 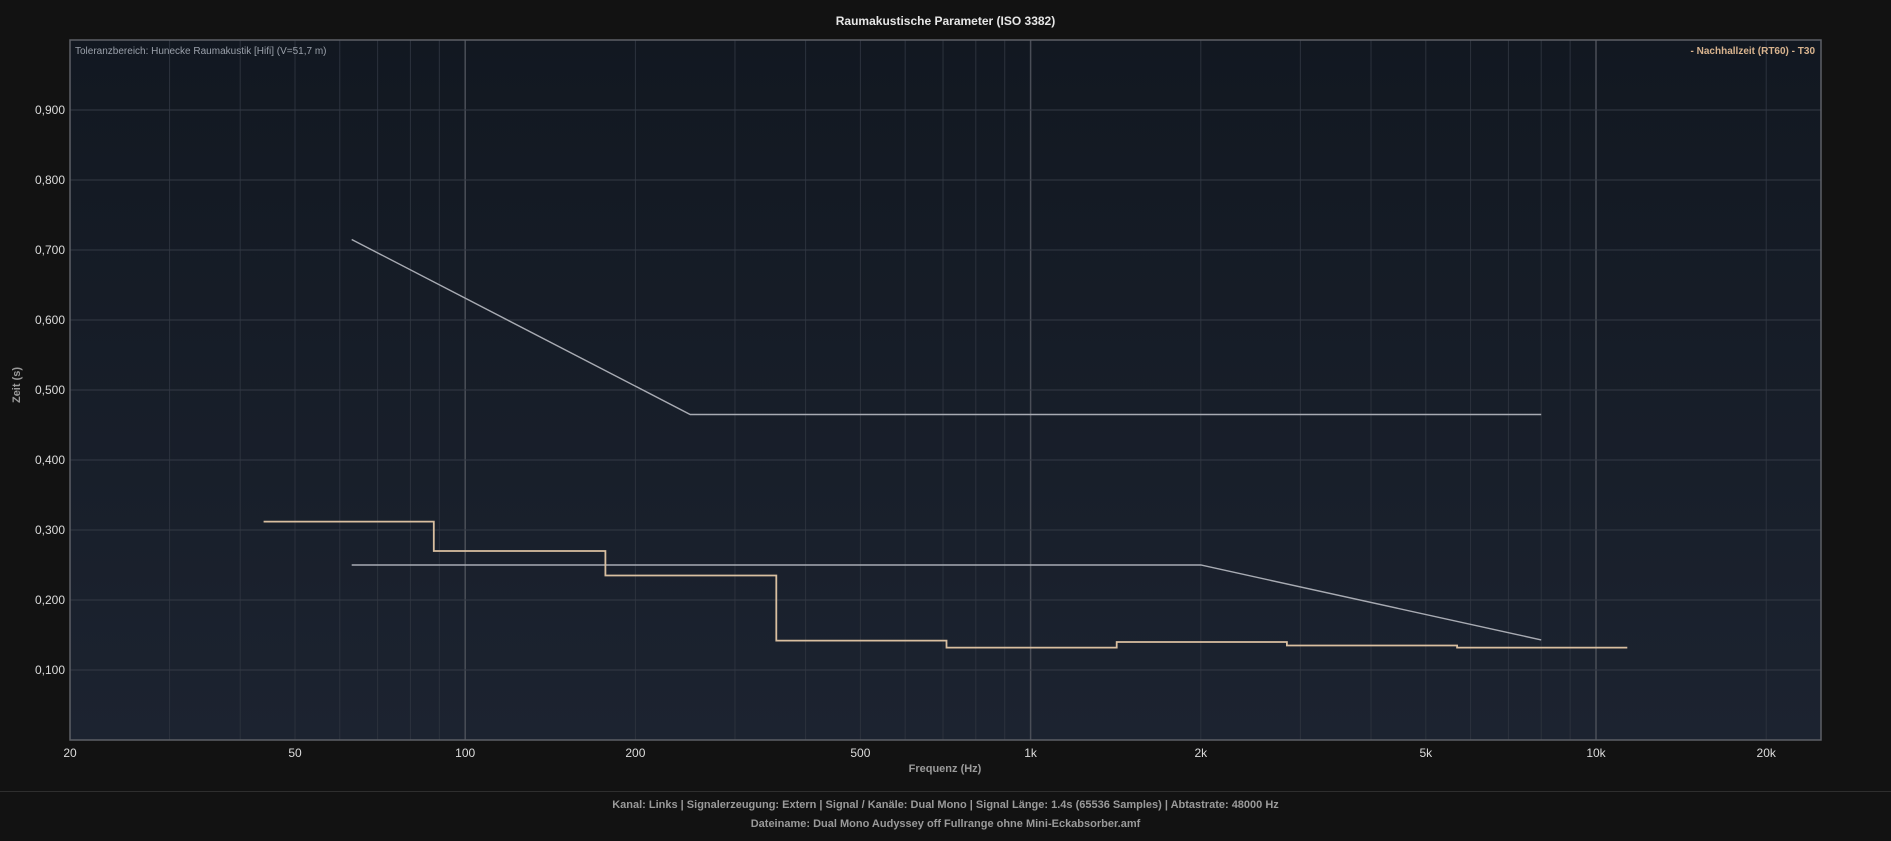 I want to click on x-tick-label: 1k, so click(x=1031, y=753).